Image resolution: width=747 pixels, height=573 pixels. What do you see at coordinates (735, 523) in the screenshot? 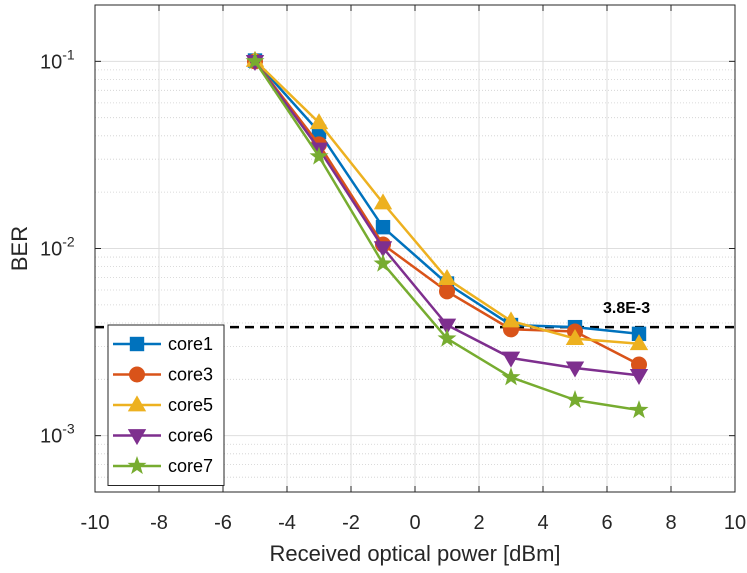
I see `x-tick-label: 10` at bounding box center [735, 523].